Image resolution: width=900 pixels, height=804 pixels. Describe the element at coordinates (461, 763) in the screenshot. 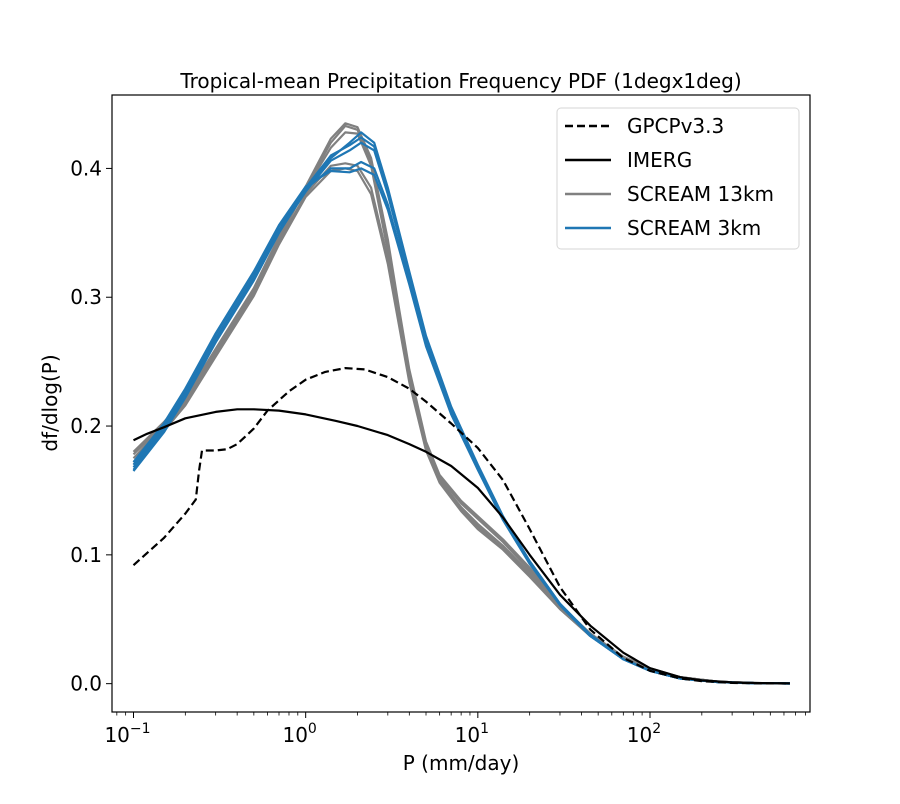

I see `x-axis-label: P (mm/day)` at that location.